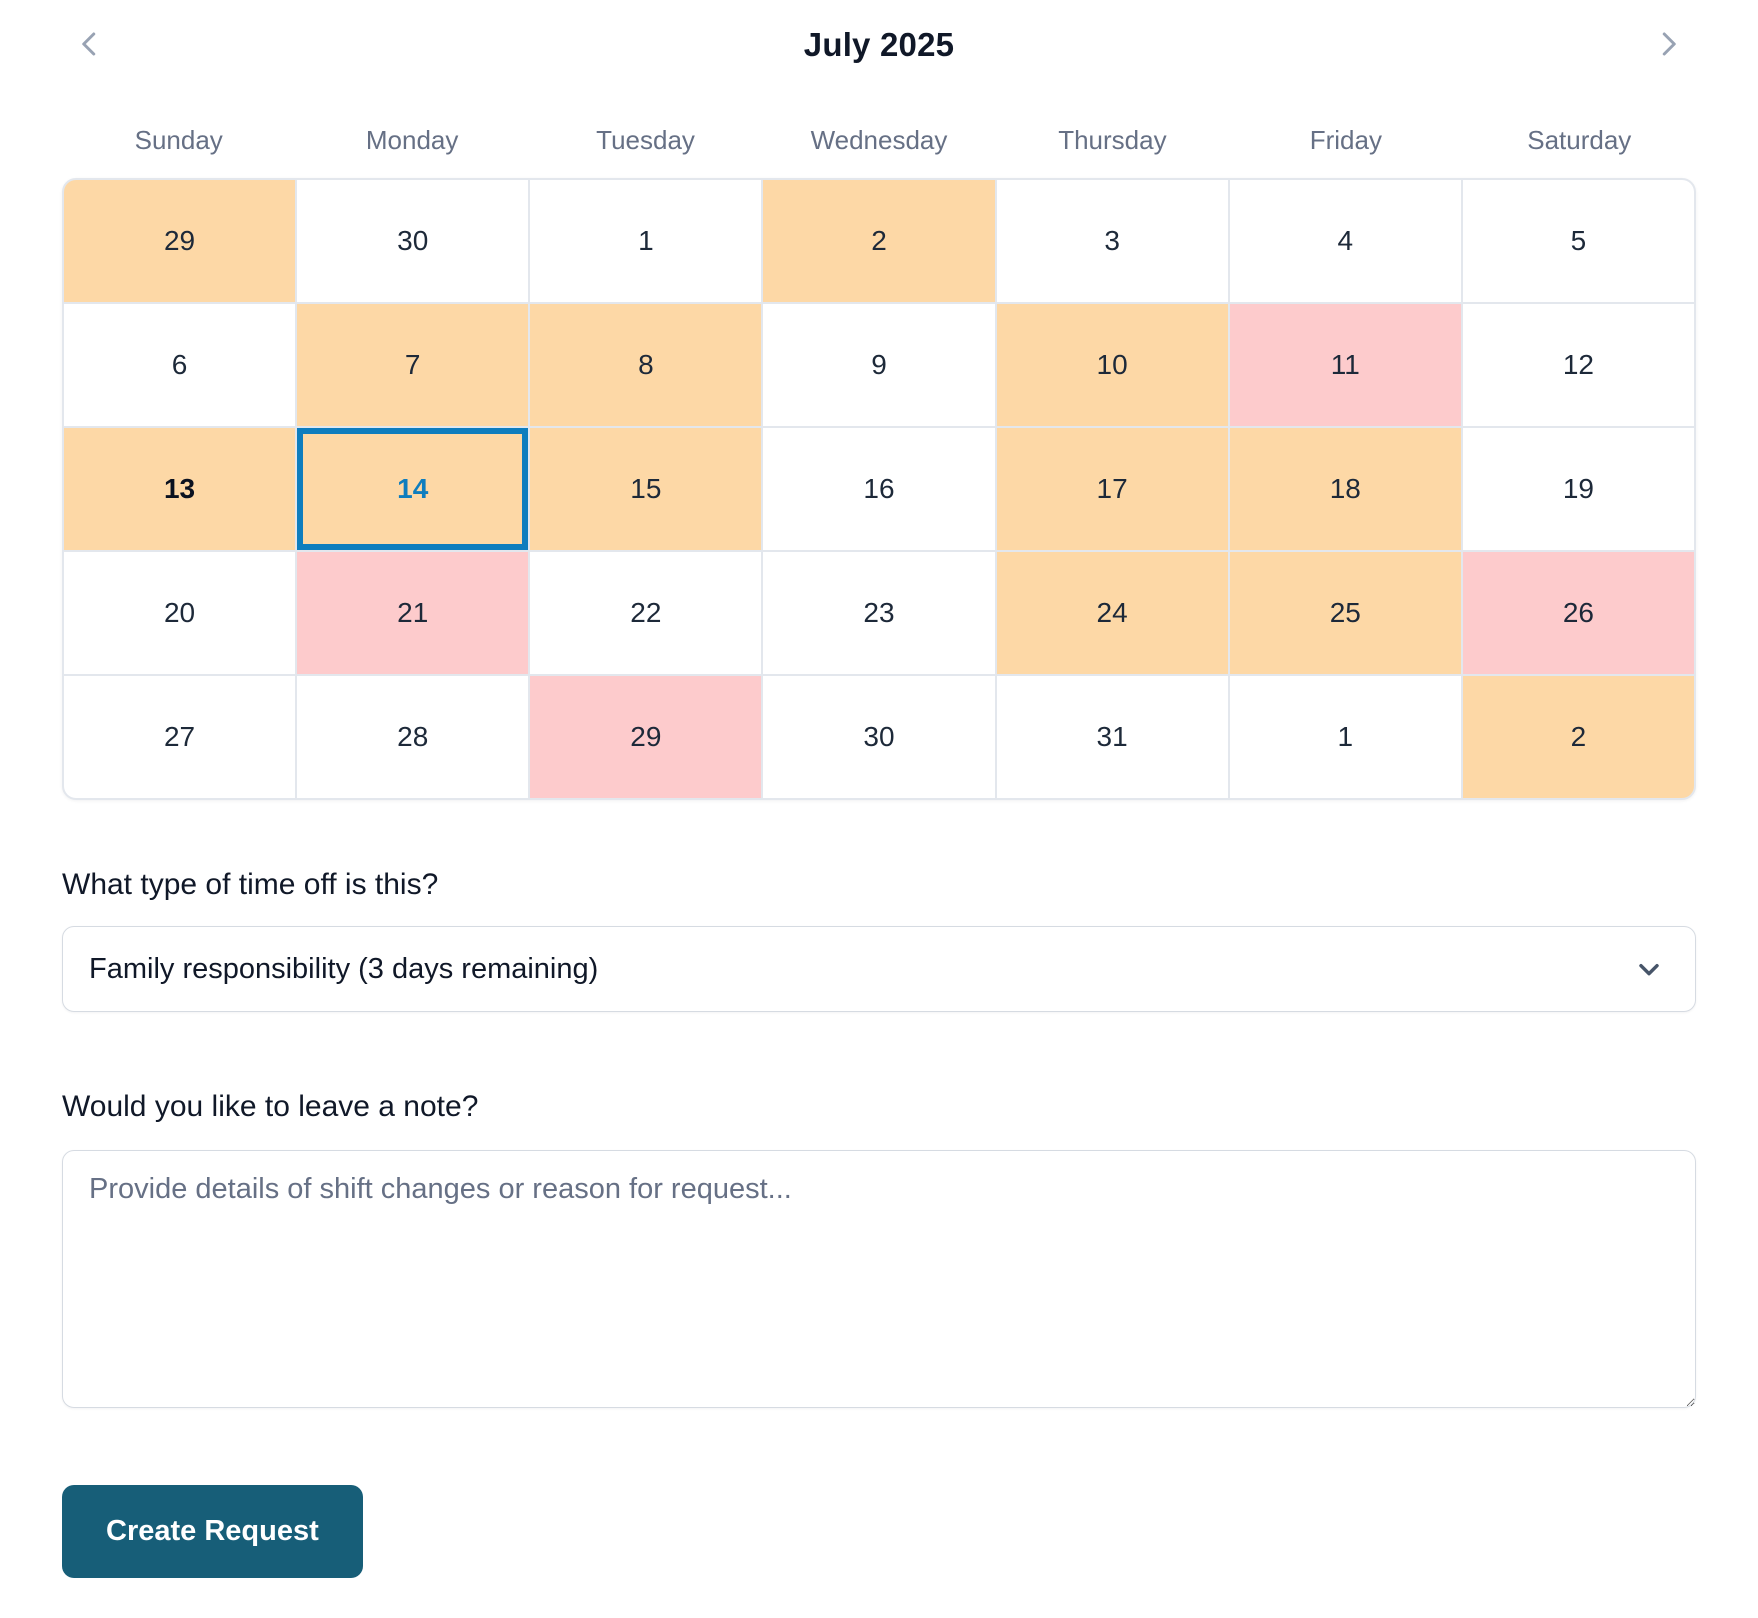 This screenshot has height=1618, width=1758. I want to click on day-number-label: 15, so click(646, 488).